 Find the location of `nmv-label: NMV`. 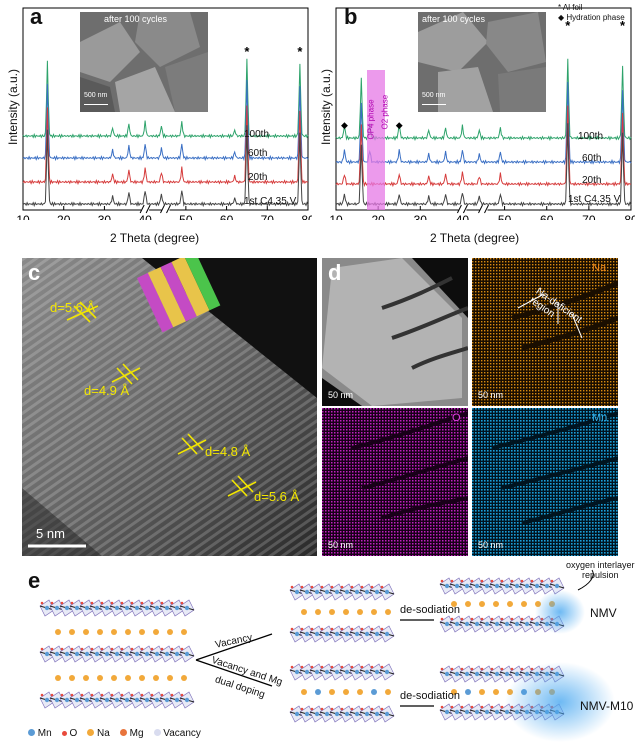

nmv-label: NMV is located at coordinates (603, 613).